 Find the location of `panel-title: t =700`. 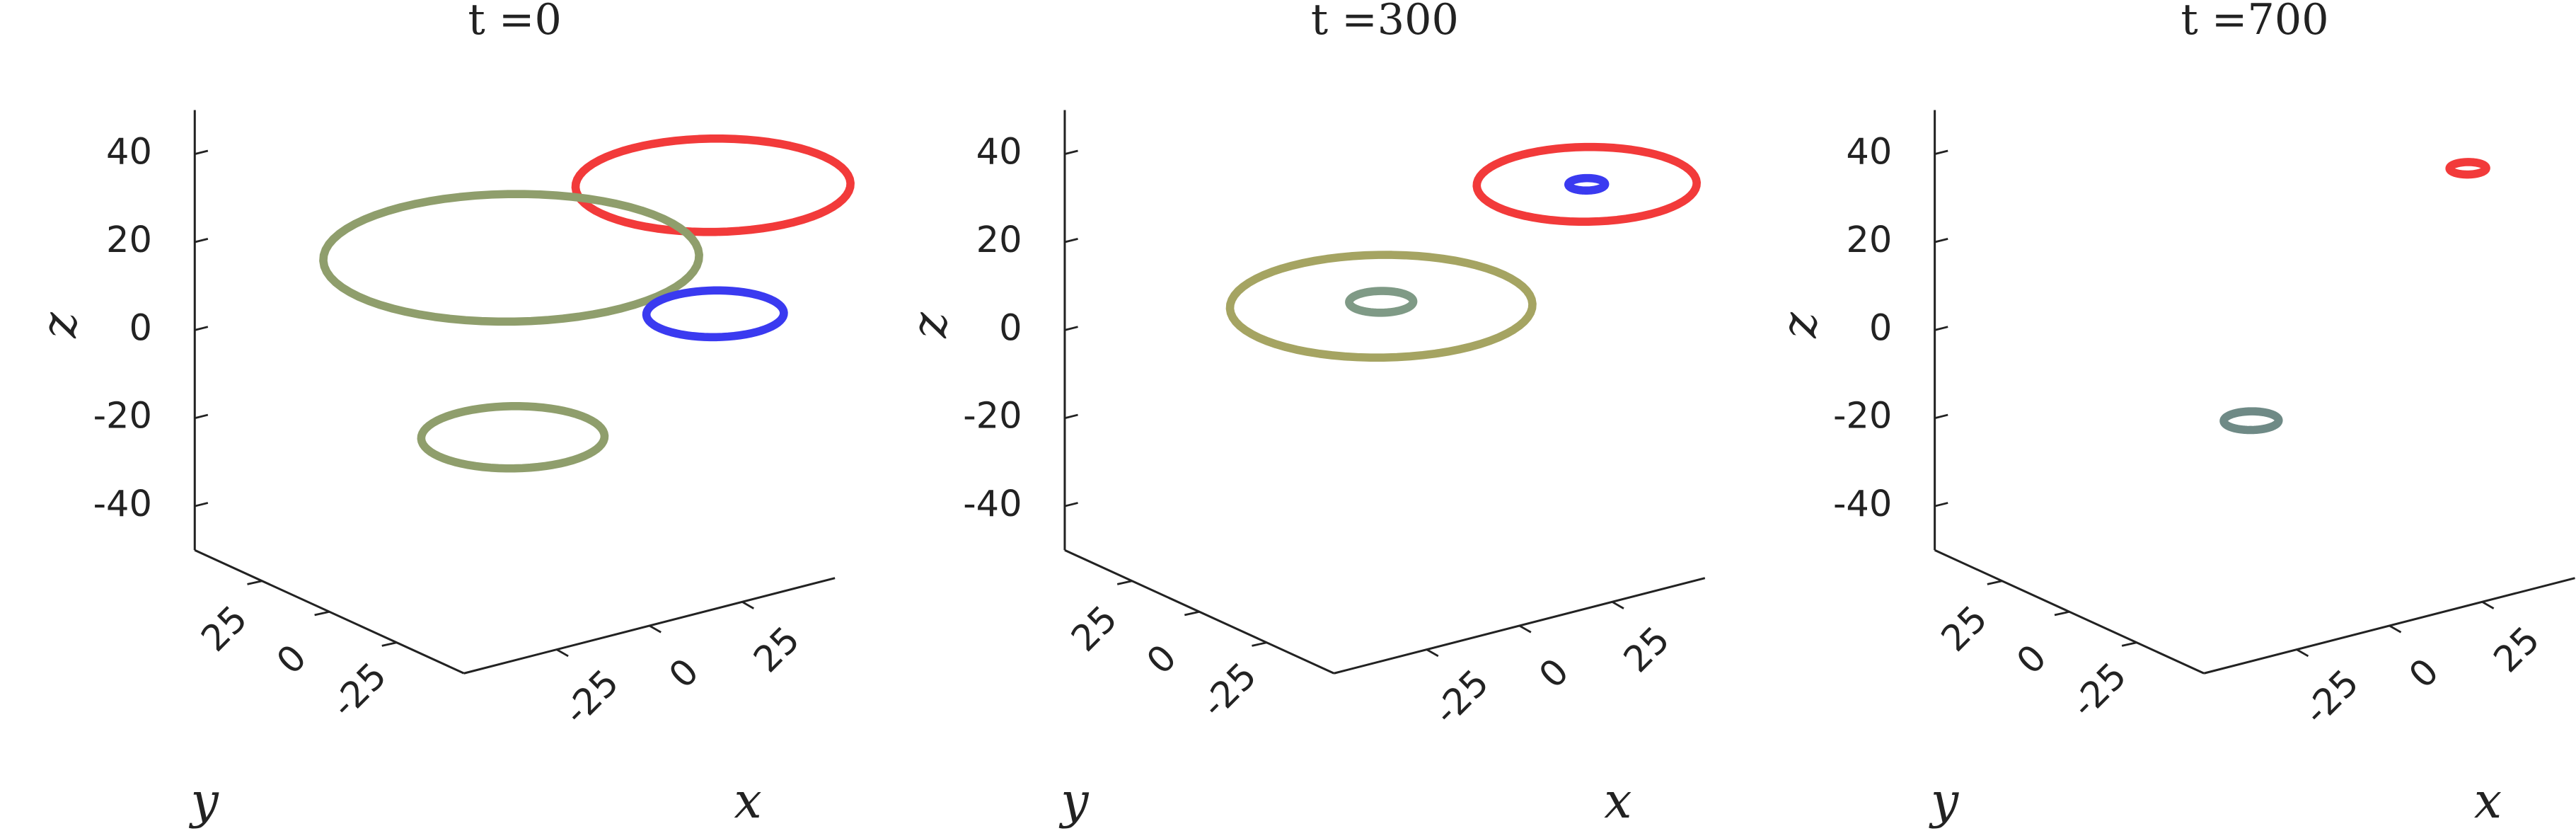

panel-title: t =700 is located at coordinates (2255, 22).